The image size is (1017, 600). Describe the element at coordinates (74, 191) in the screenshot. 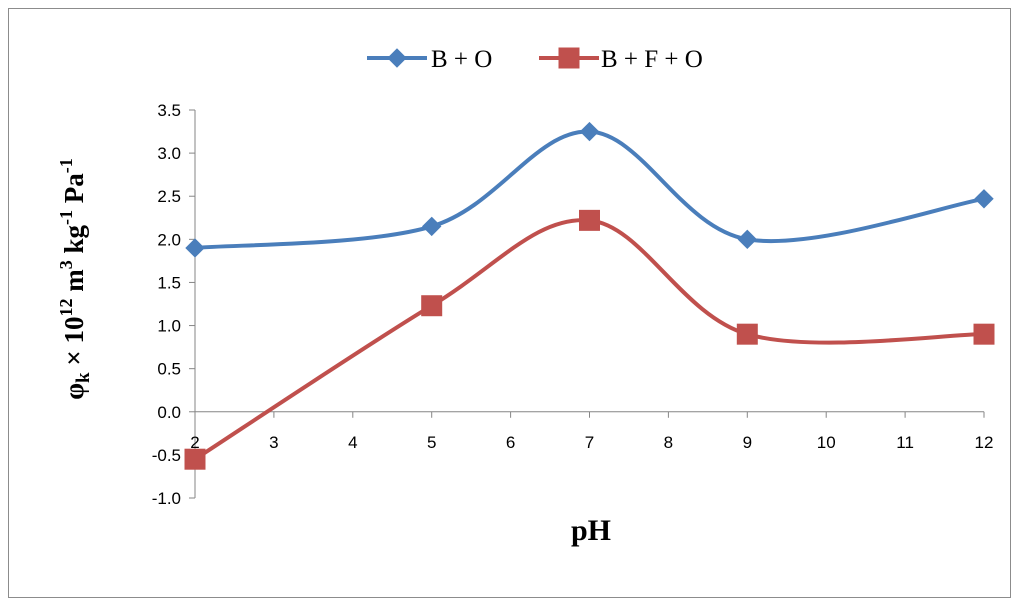

I see `y-title-pa: Pa` at that location.